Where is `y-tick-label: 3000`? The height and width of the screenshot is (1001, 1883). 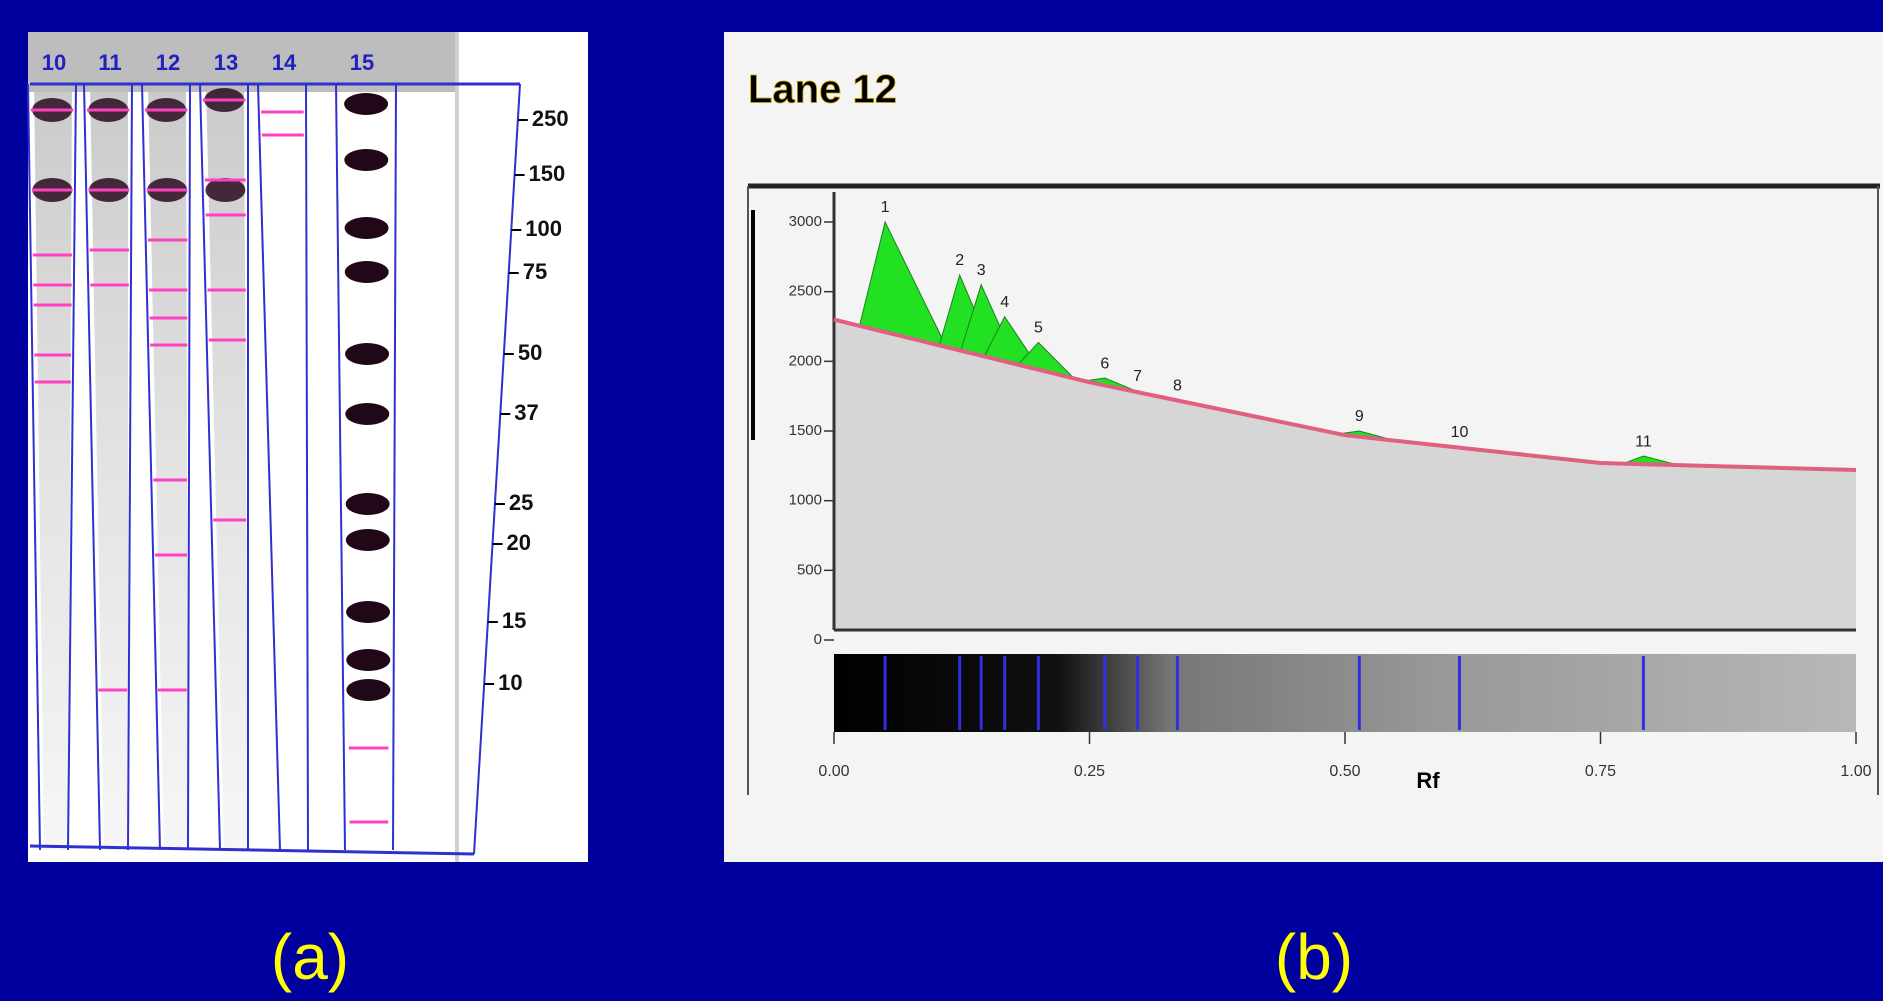
y-tick-label: 3000 is located at coordinates (805, 221).